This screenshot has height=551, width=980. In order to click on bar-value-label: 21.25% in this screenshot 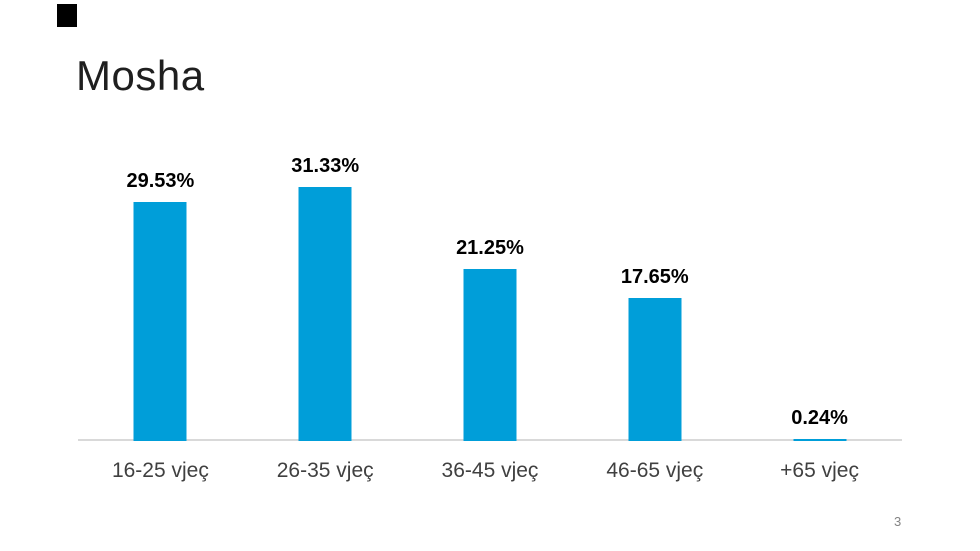, I will do `click(490, 248)`.